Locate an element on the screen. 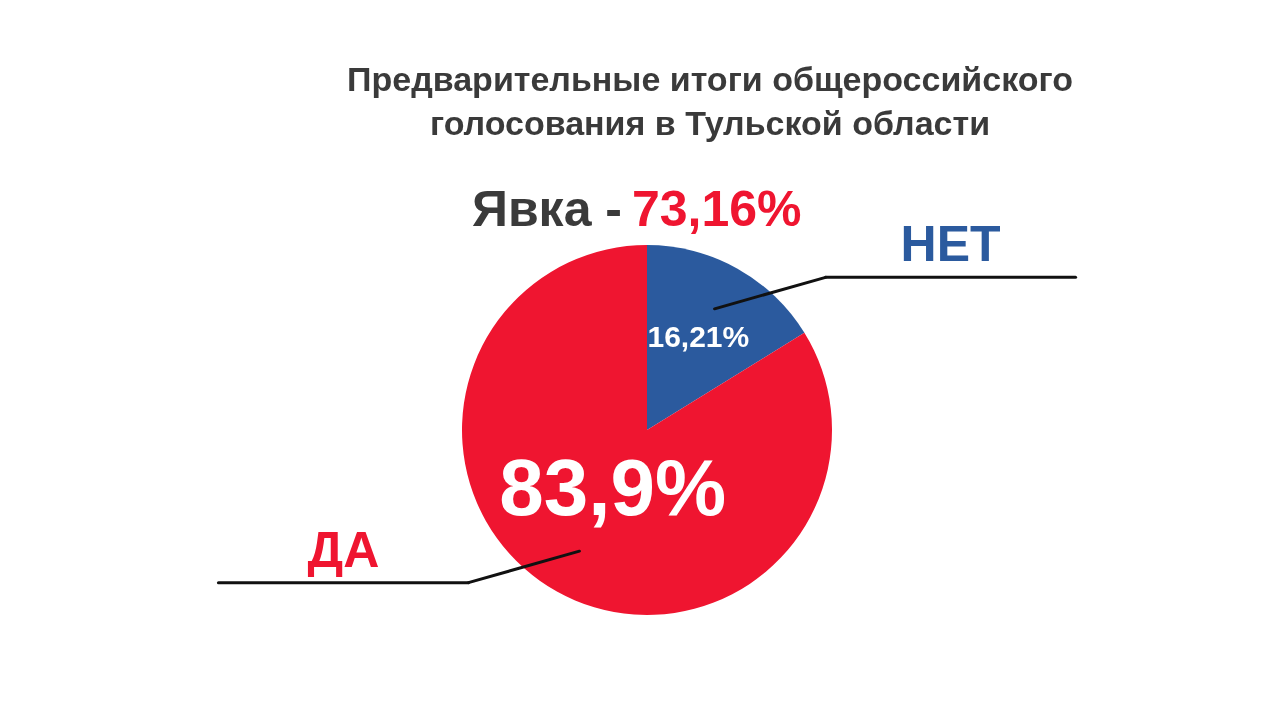 The height and width of the screenshot is (720, 1280). chart-subtitle: Явка - 73,16% is located at coordinates (636, 209).